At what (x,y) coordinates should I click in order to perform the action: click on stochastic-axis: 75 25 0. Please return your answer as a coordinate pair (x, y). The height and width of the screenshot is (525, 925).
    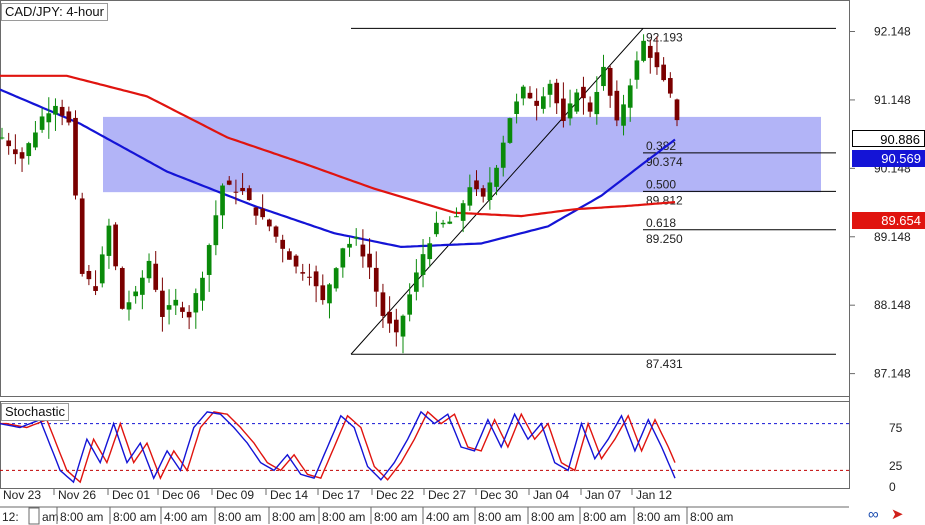
    Looking at the image, I should click on (896, 457).